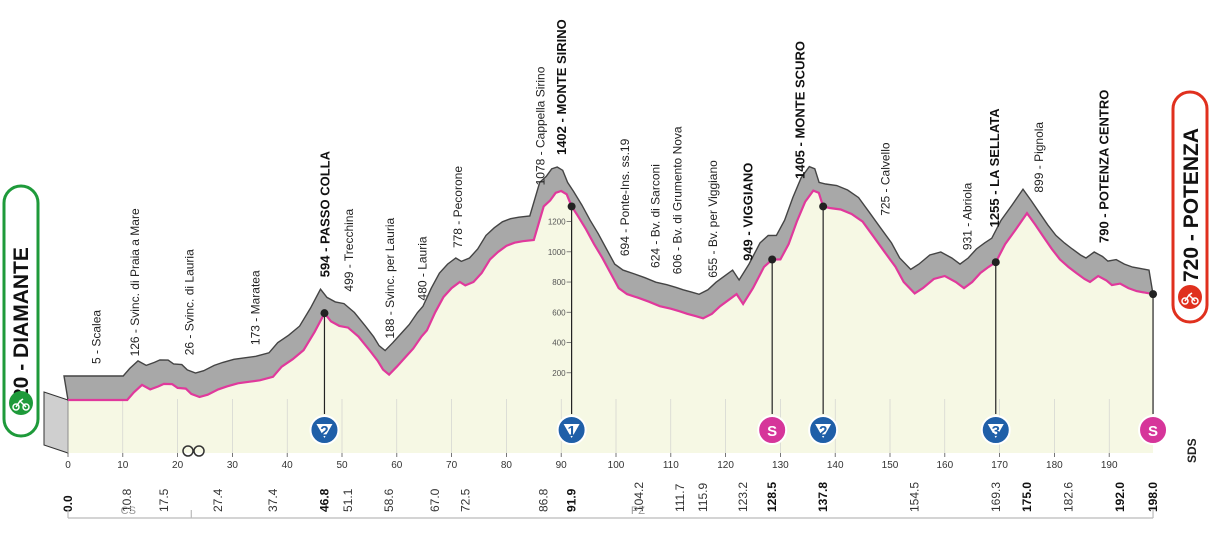  I want to click on km-tick-label: 150, so click(890, 465).